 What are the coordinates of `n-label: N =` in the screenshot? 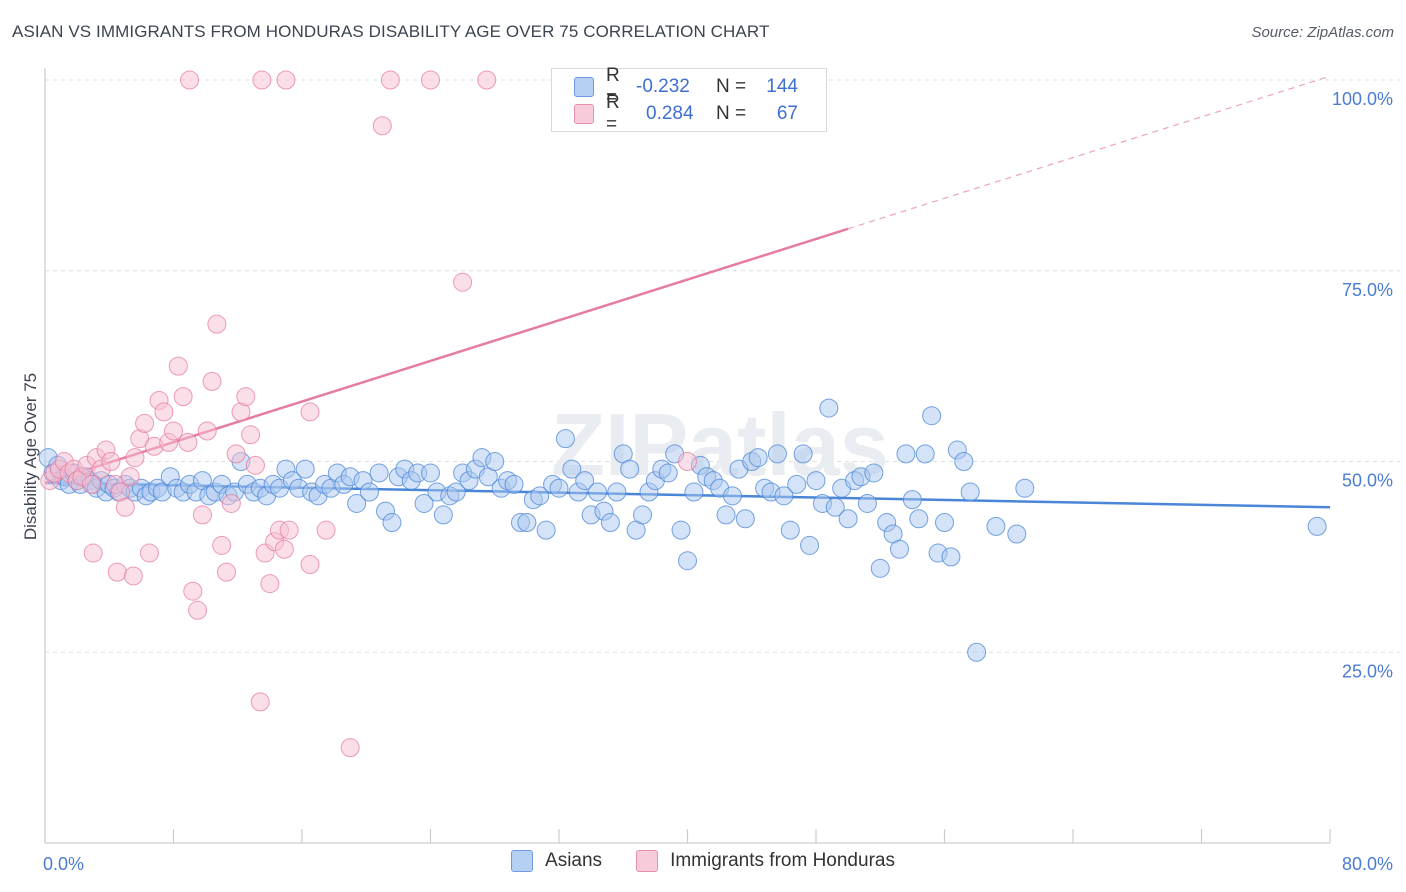 It's located at (731, 86).